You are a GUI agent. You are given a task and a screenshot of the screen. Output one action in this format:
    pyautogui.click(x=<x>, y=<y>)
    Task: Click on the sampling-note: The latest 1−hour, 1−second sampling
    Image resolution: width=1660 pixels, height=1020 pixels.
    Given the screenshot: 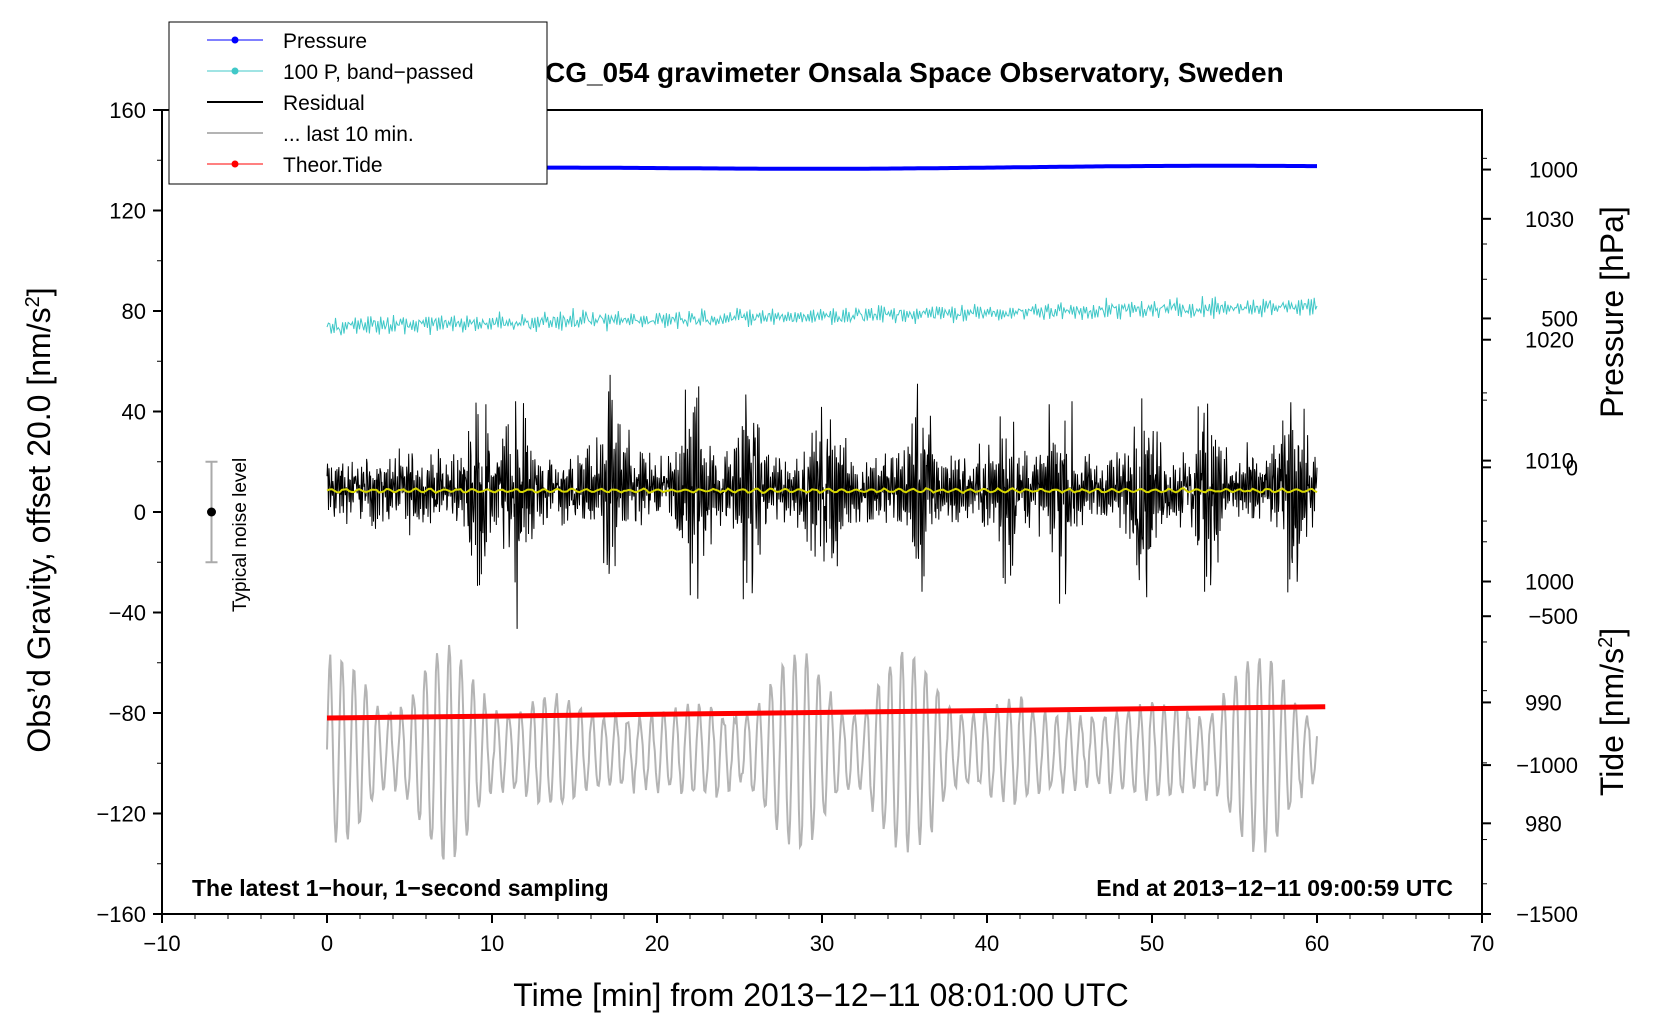 What is the action you would take?
    pyautogui.click(x=400, y=888)
    